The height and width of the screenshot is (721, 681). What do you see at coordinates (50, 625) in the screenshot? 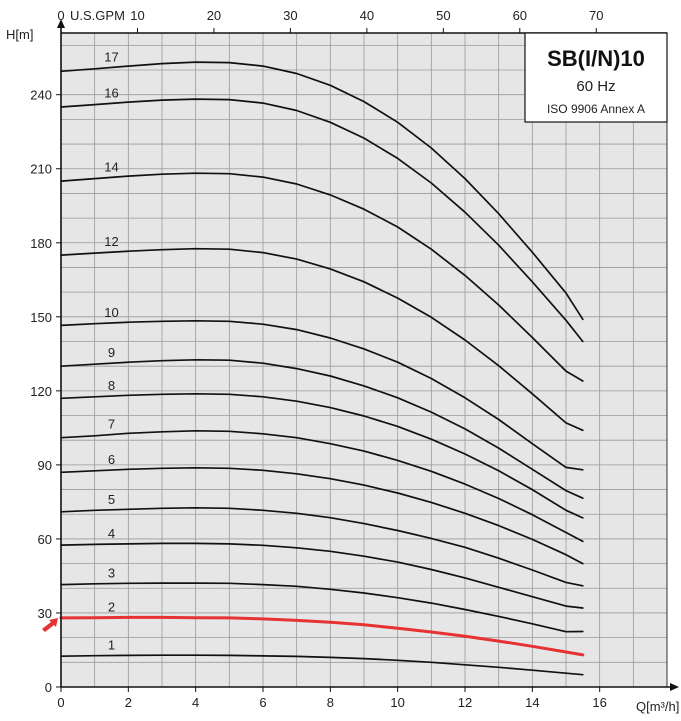
I see `highlight-arrow-icon` at bounding box center [50, 625].